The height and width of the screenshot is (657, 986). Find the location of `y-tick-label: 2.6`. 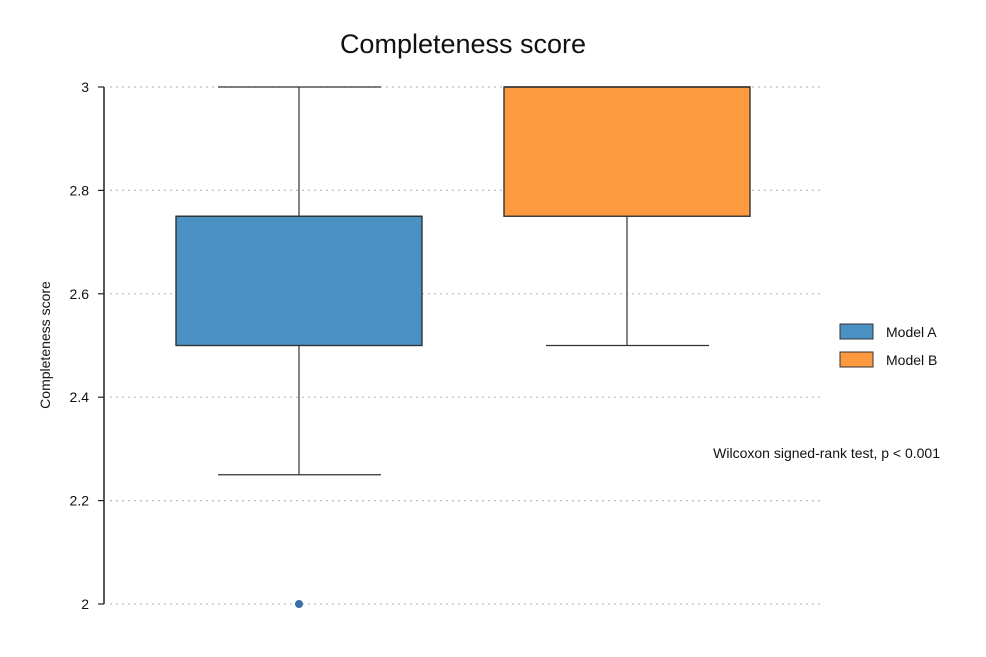

y-tick-label: 2.6 is located at coordinates (80, 294).